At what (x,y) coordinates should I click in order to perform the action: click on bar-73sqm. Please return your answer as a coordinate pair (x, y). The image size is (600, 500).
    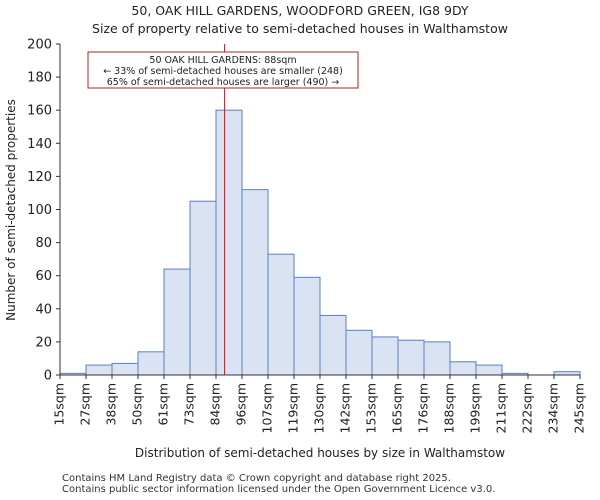
    Looking at the image, I should click on (203, 288).